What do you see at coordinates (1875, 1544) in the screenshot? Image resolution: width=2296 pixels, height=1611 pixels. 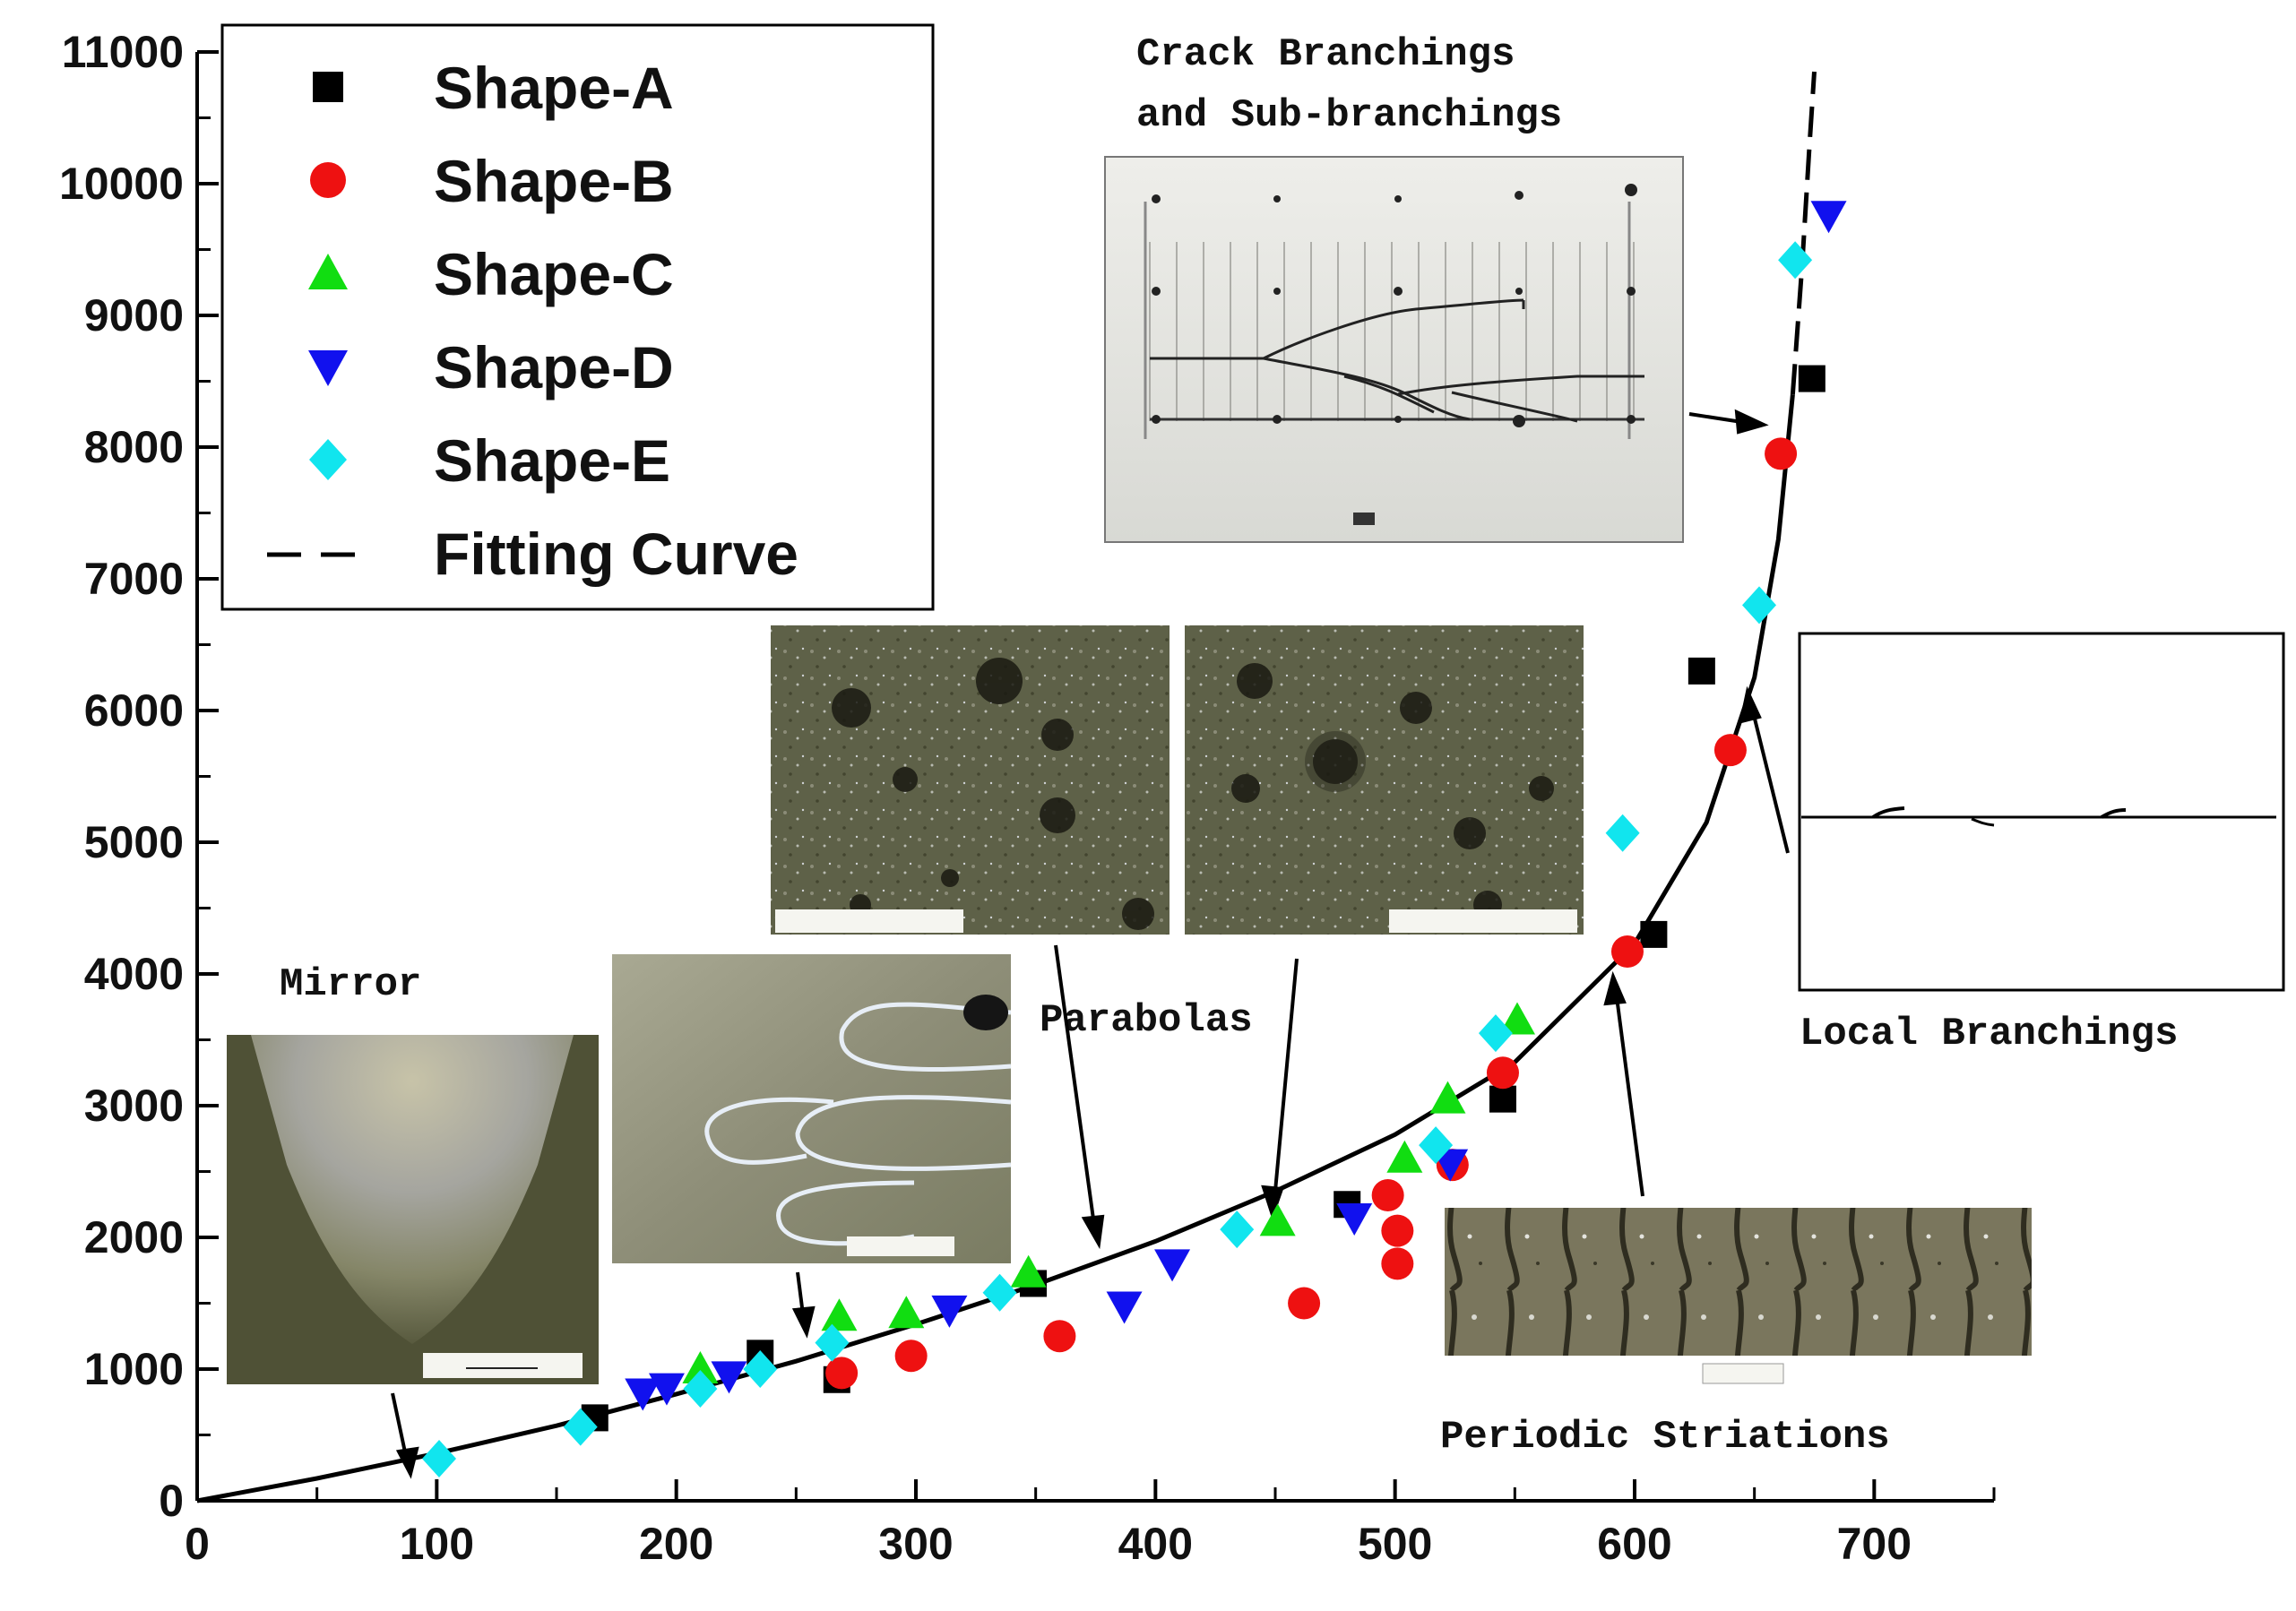 I see `x-tick-label: 700` at bounding box center [1875, 1544].